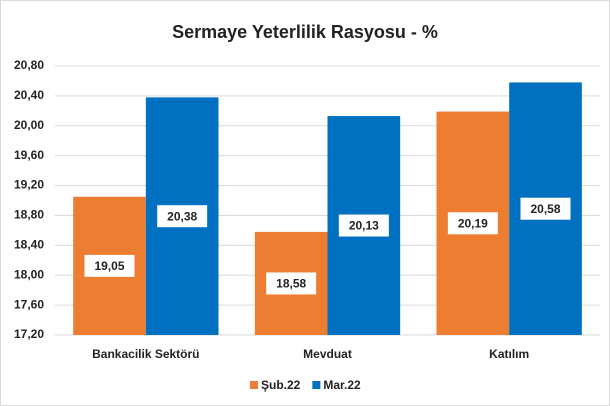 This screenshot has width=610, height=406. I want to click on y-tick-label: 18,00, so click(29, 274).